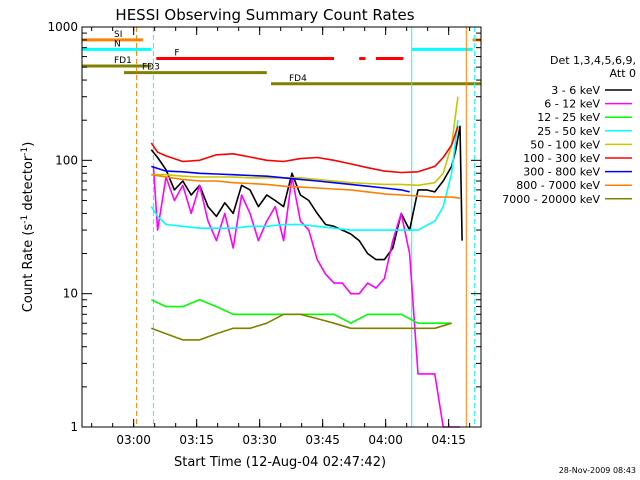 This screenshot has height=480, width=640. What do you see at coordinates (123, 61) in the screenshot?
I see `flag-label: FD1` at bounding box center [123, 61].